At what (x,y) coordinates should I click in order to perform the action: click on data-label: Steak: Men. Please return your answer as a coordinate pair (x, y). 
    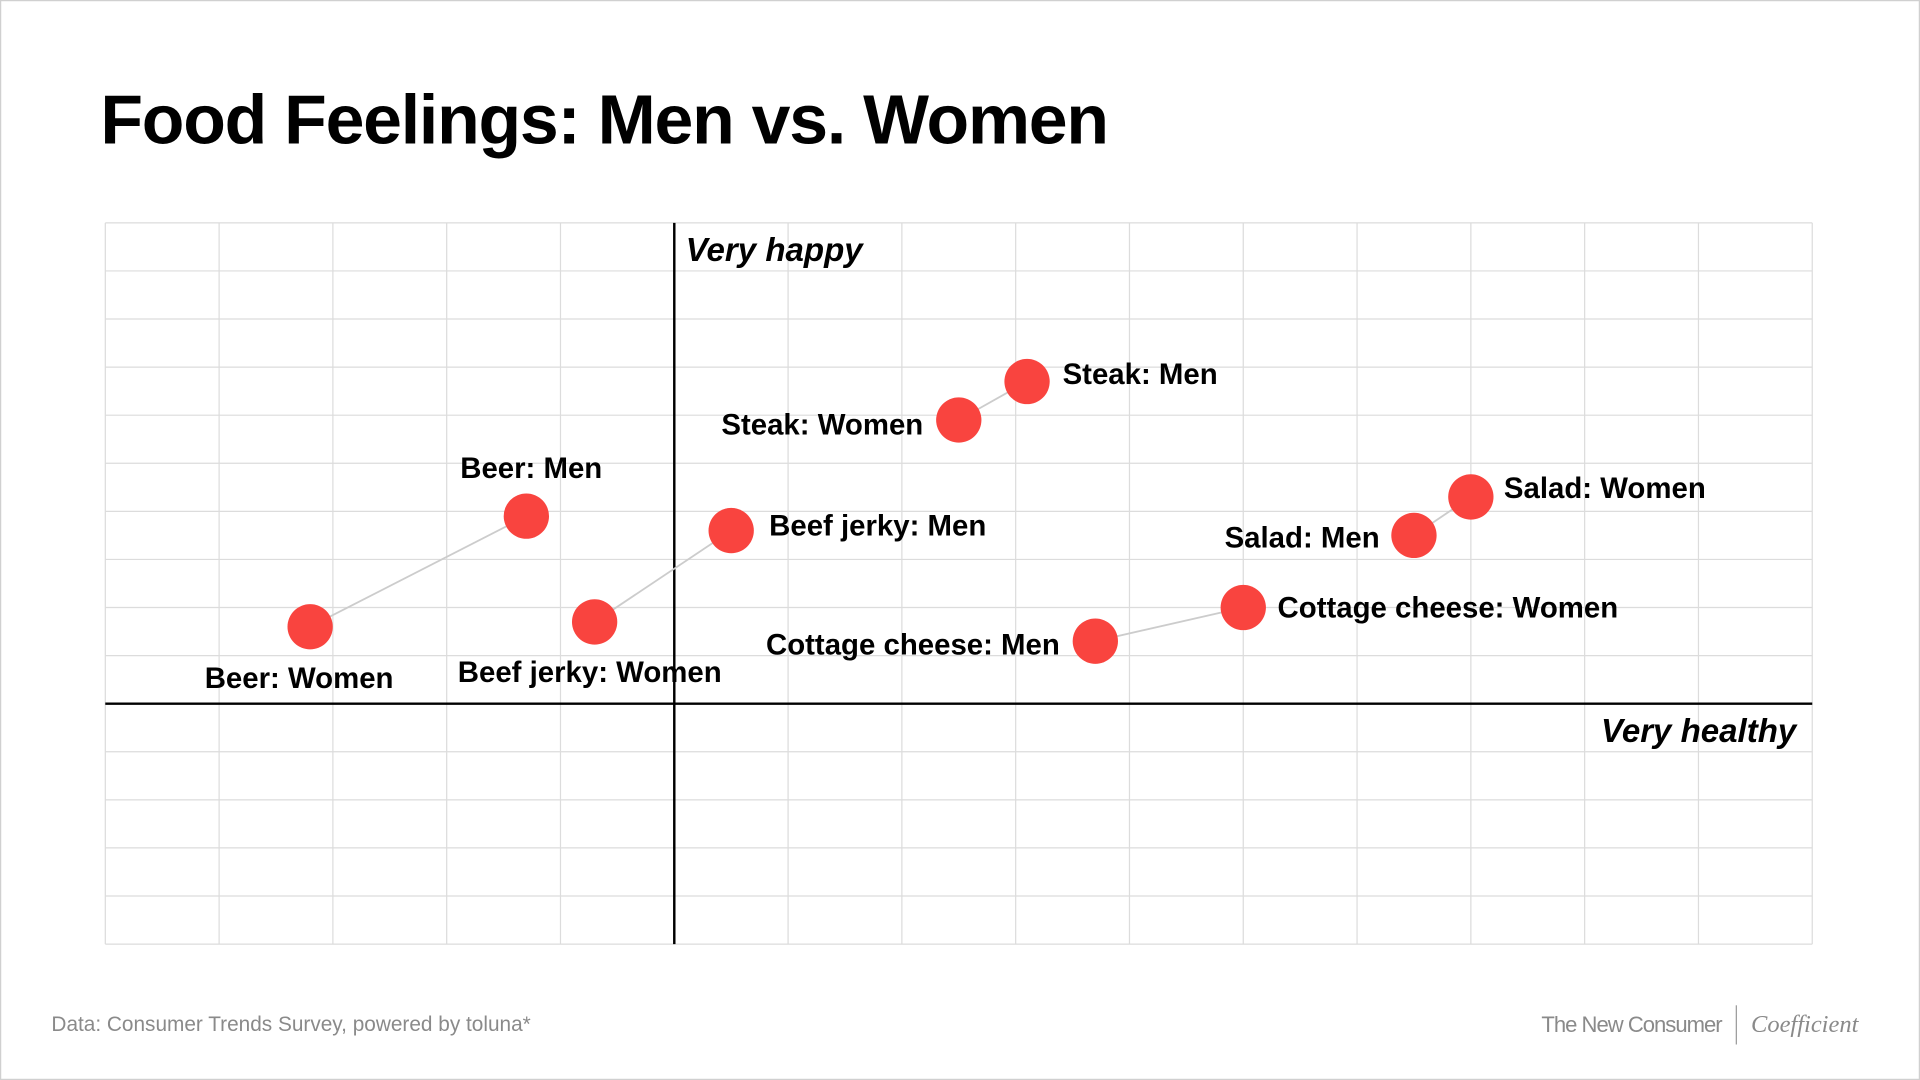
    Looking at the image, I should click on (1140, 374).